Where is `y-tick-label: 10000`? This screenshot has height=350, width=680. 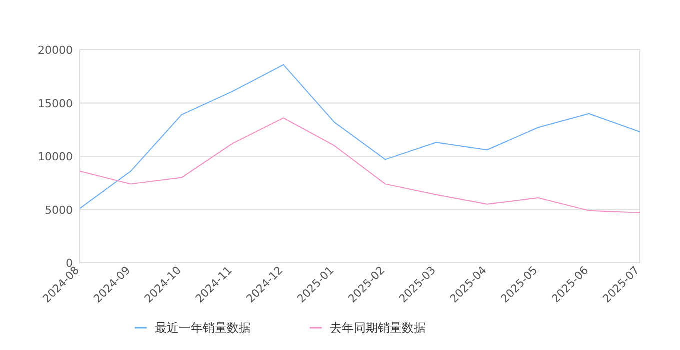 y-tick-label: 10000 is located at coordinates (55, 157).